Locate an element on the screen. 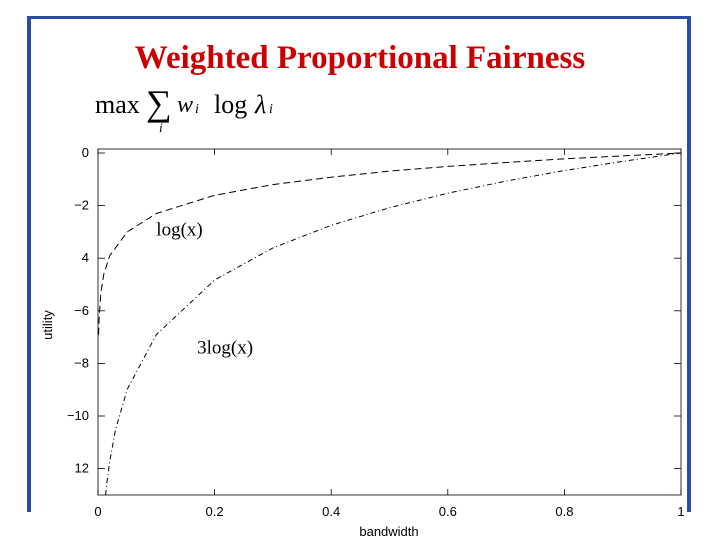  x-axis-label: bandwidth is located at coordinates (388, 531).